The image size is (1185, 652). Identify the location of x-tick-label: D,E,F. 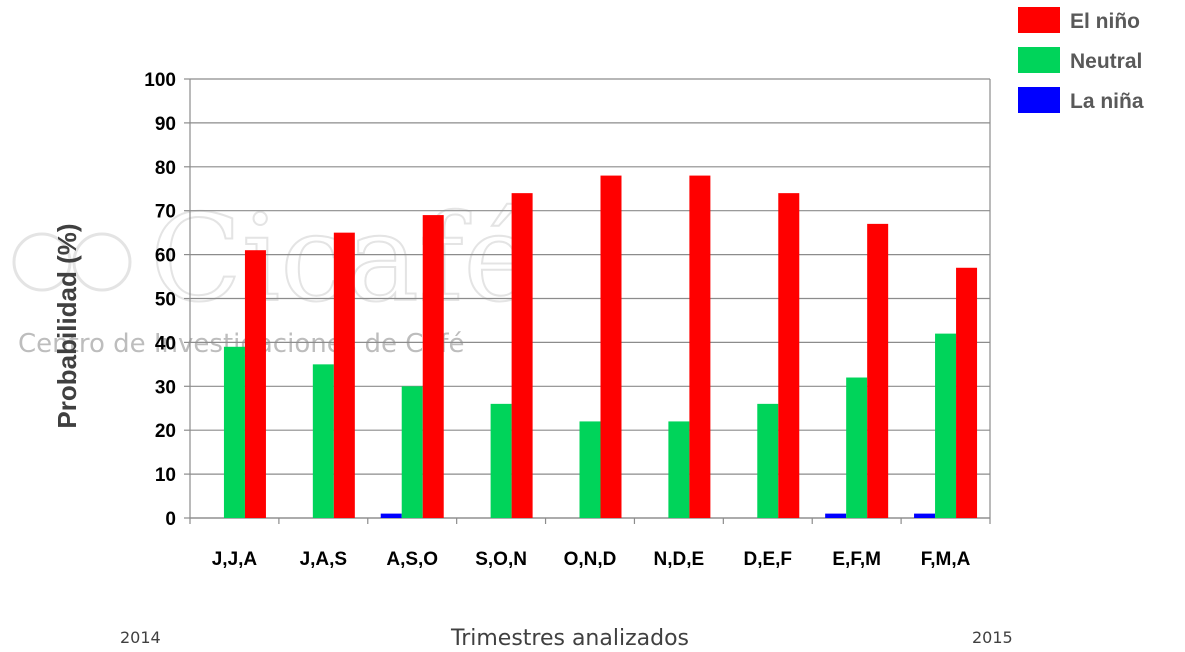
(767, 559).